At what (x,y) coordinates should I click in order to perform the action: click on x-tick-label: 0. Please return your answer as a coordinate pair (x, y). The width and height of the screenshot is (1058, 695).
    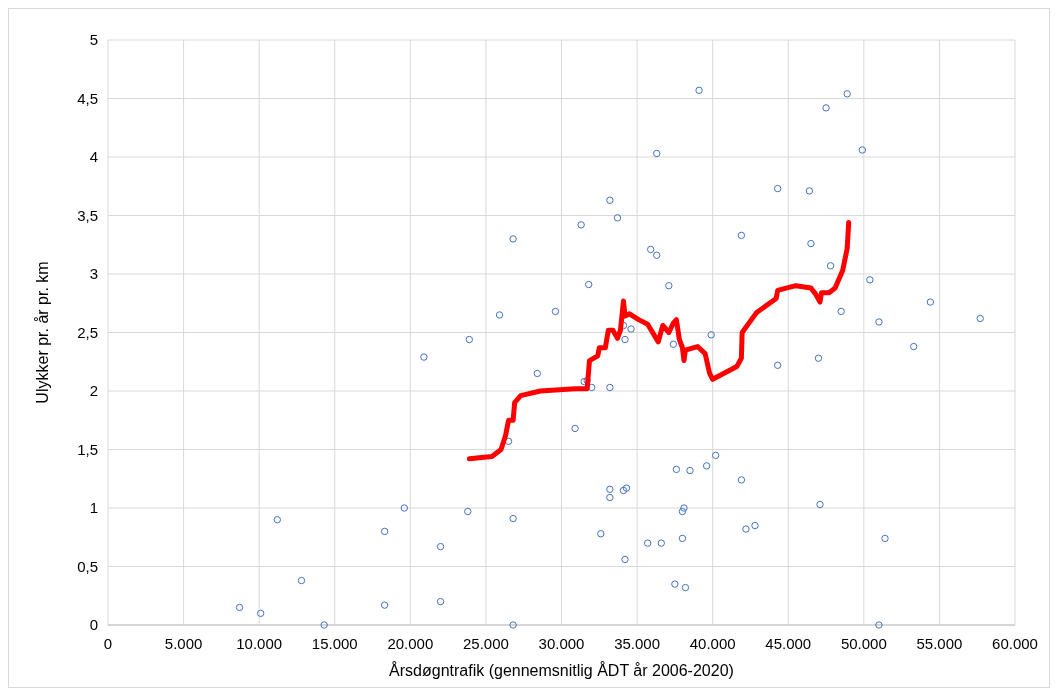
    Looking at the image, I should click on (108, 643).